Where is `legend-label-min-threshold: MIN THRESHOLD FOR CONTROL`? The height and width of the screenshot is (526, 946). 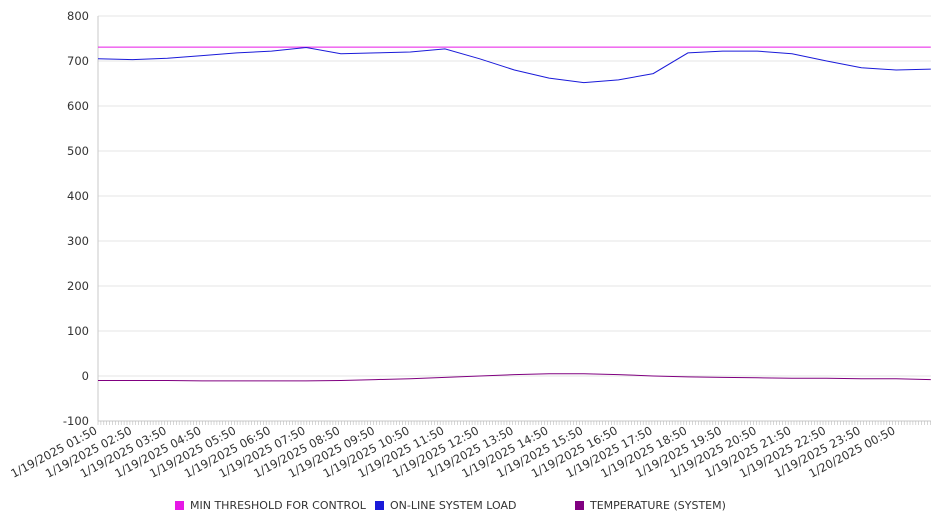
legend-label-min-threshold: MIN THRESHOLD FOR CONTROL is located at coordinates (278, 505).